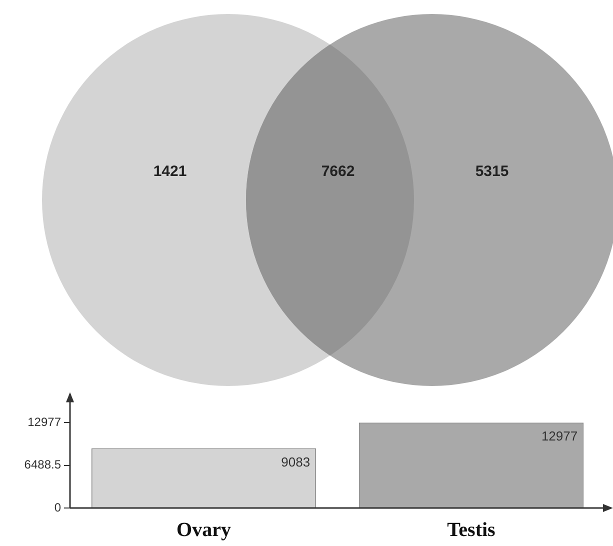  I want to click on data-label: 12977, so click(559, 436).